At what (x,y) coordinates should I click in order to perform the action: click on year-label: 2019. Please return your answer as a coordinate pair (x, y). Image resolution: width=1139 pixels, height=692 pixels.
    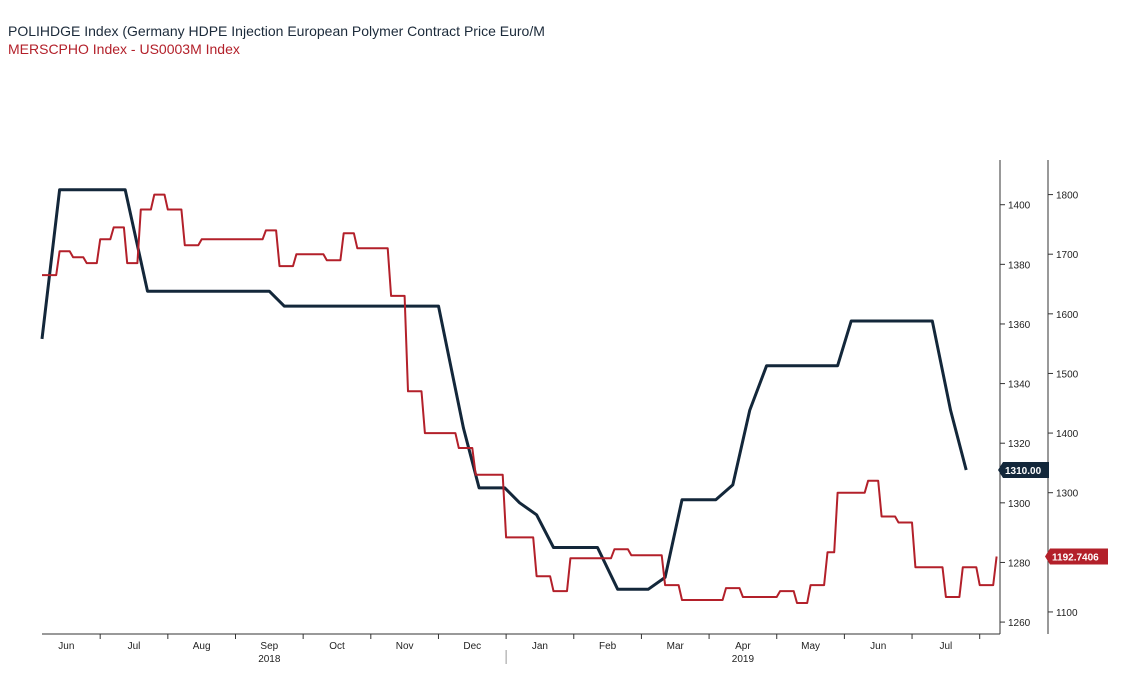
    Looking at the image, I should click on (743, 659).